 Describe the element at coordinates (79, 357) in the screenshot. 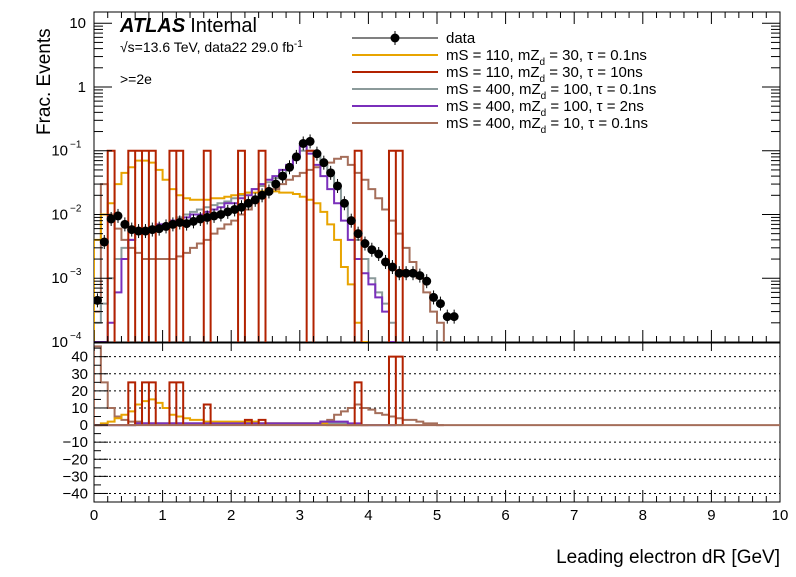

I see `ratio-y-tick-label: 40` at that location.